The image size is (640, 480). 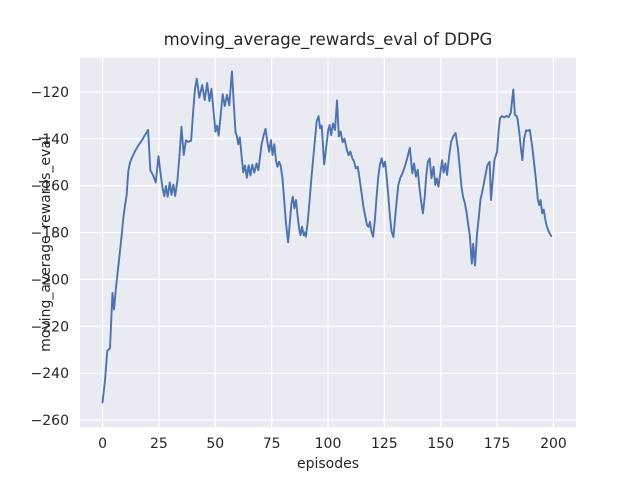 I want to click on x-tick-label: 25, so click(x=159, y=444).